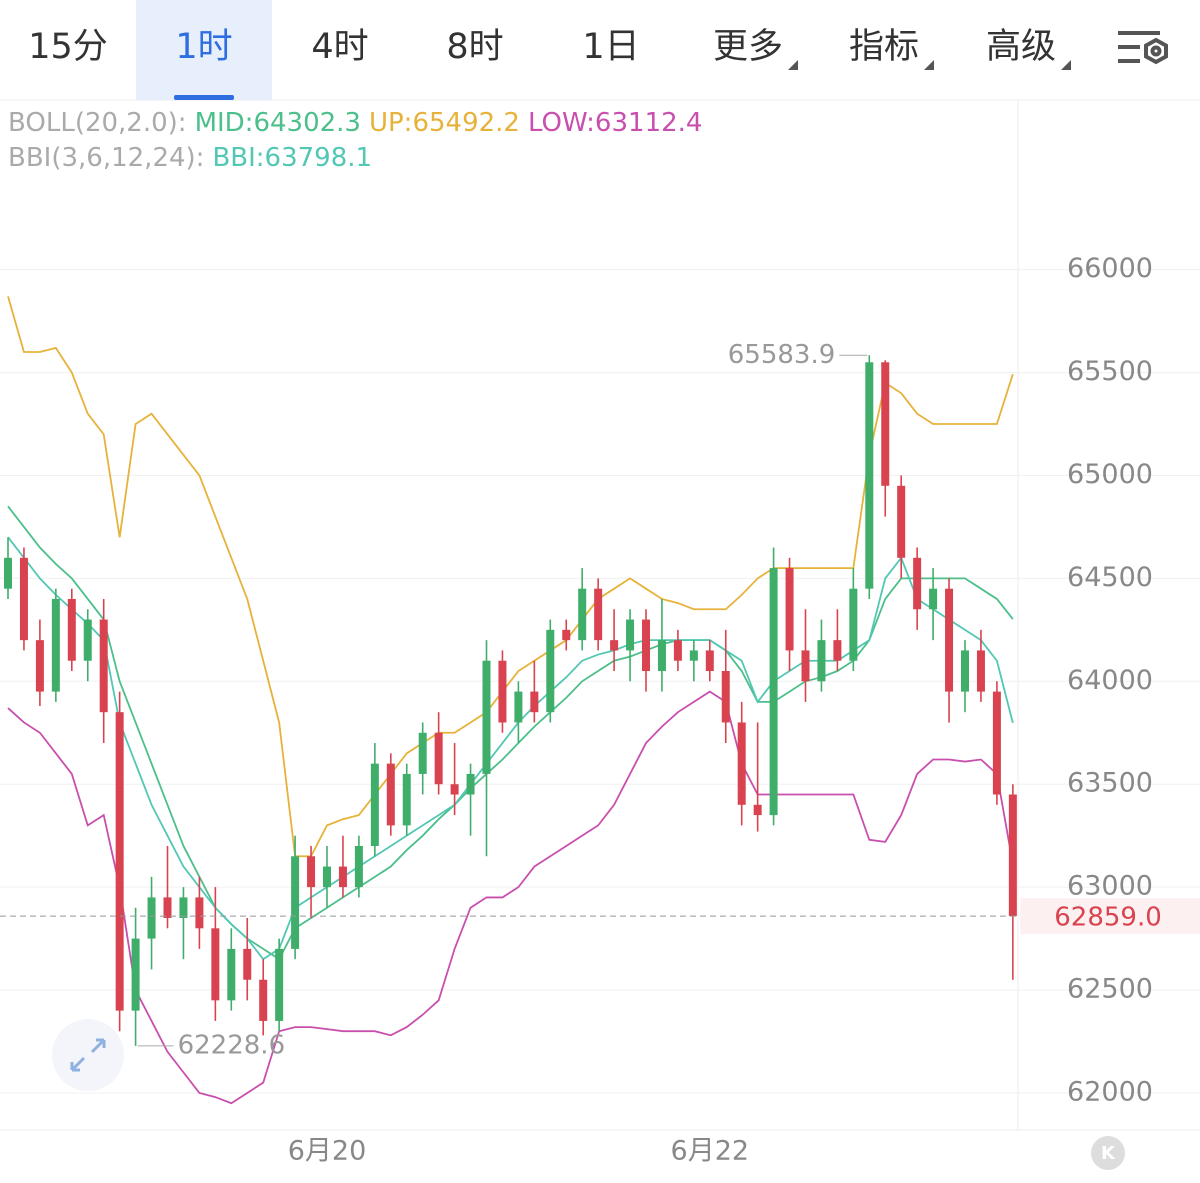 This screenshot has width=1200, height=1183. I want to click on legend-group: BBI(3,6,12,24):, so click(106, 158).